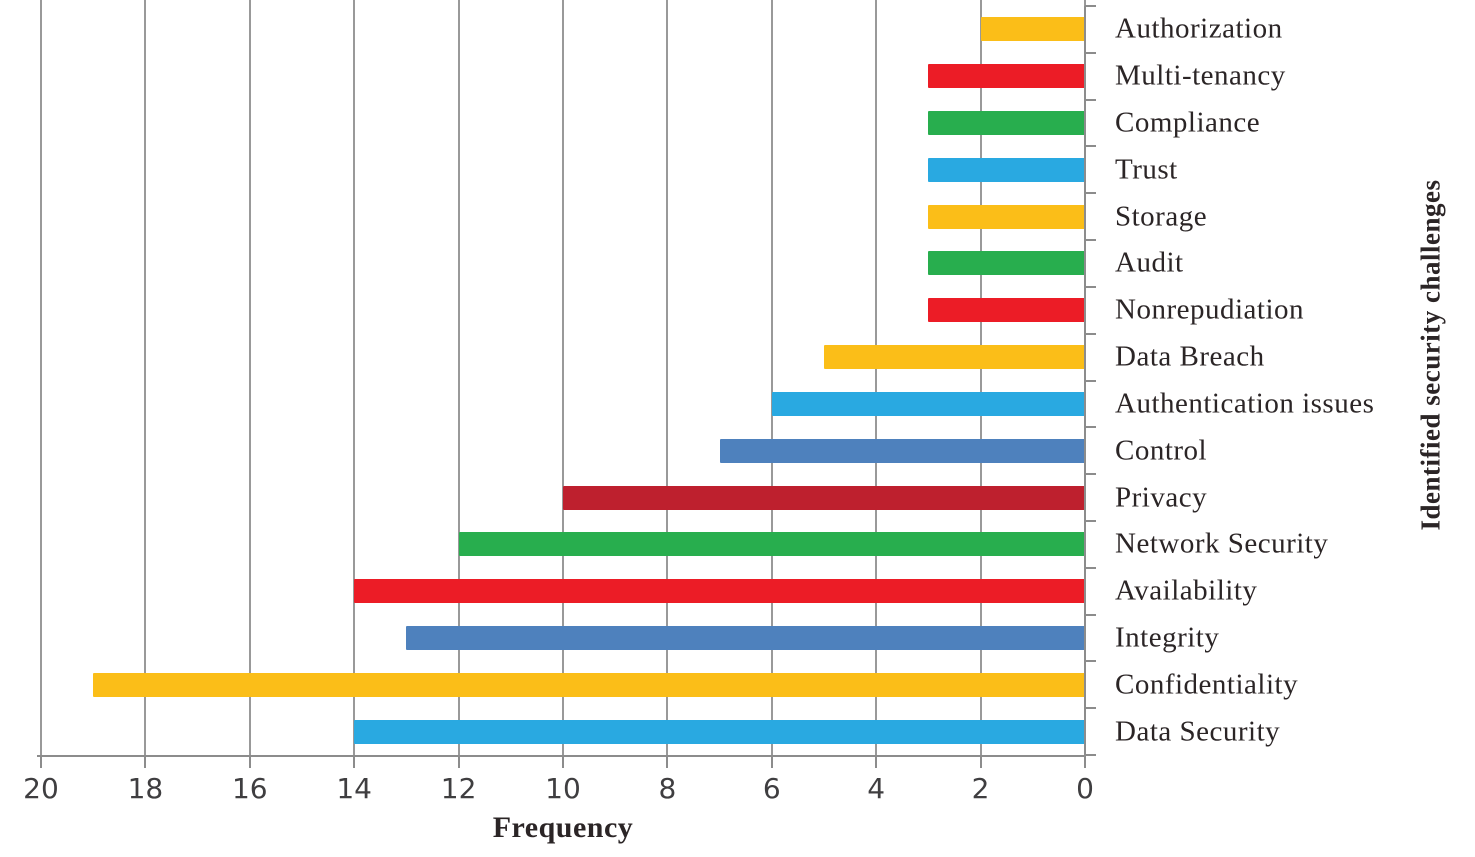 This screenshot has width=1475, height=857. Describe the element at coordinates (1161, 216) in the screenshot. I see `category-label-storage: Storage` at that location.